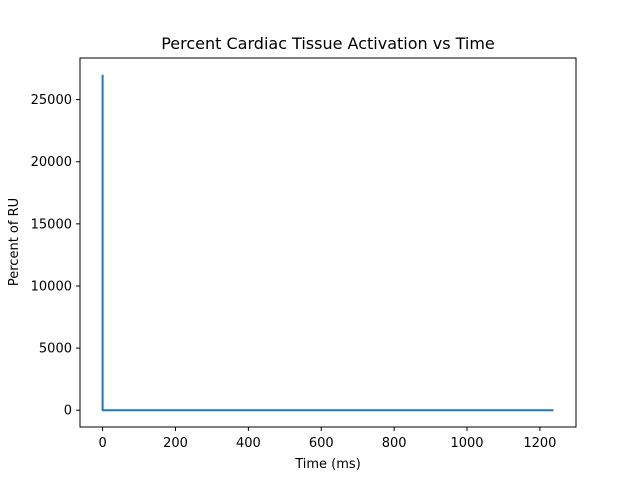 This screenshot has width=640, height=485. What do you see at coordinates (51, 100) in the screenshot?
I see `y-tick-label-25000: 25000` at bounding box center [51, 100].